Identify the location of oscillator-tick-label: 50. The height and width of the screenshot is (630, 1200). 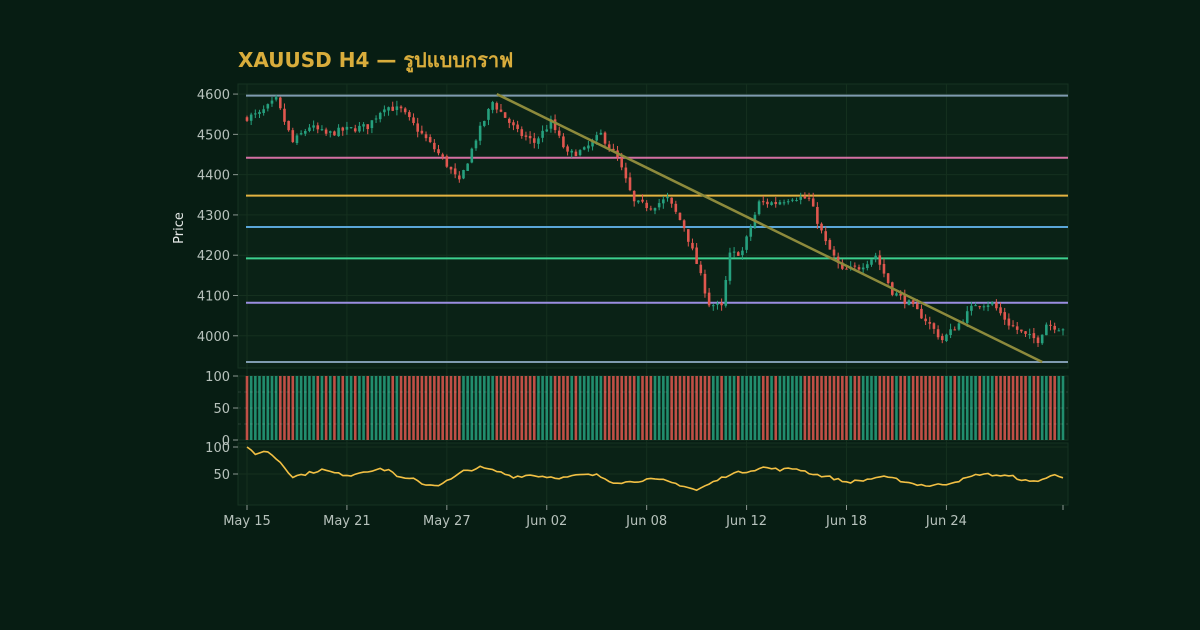
(221, 475).